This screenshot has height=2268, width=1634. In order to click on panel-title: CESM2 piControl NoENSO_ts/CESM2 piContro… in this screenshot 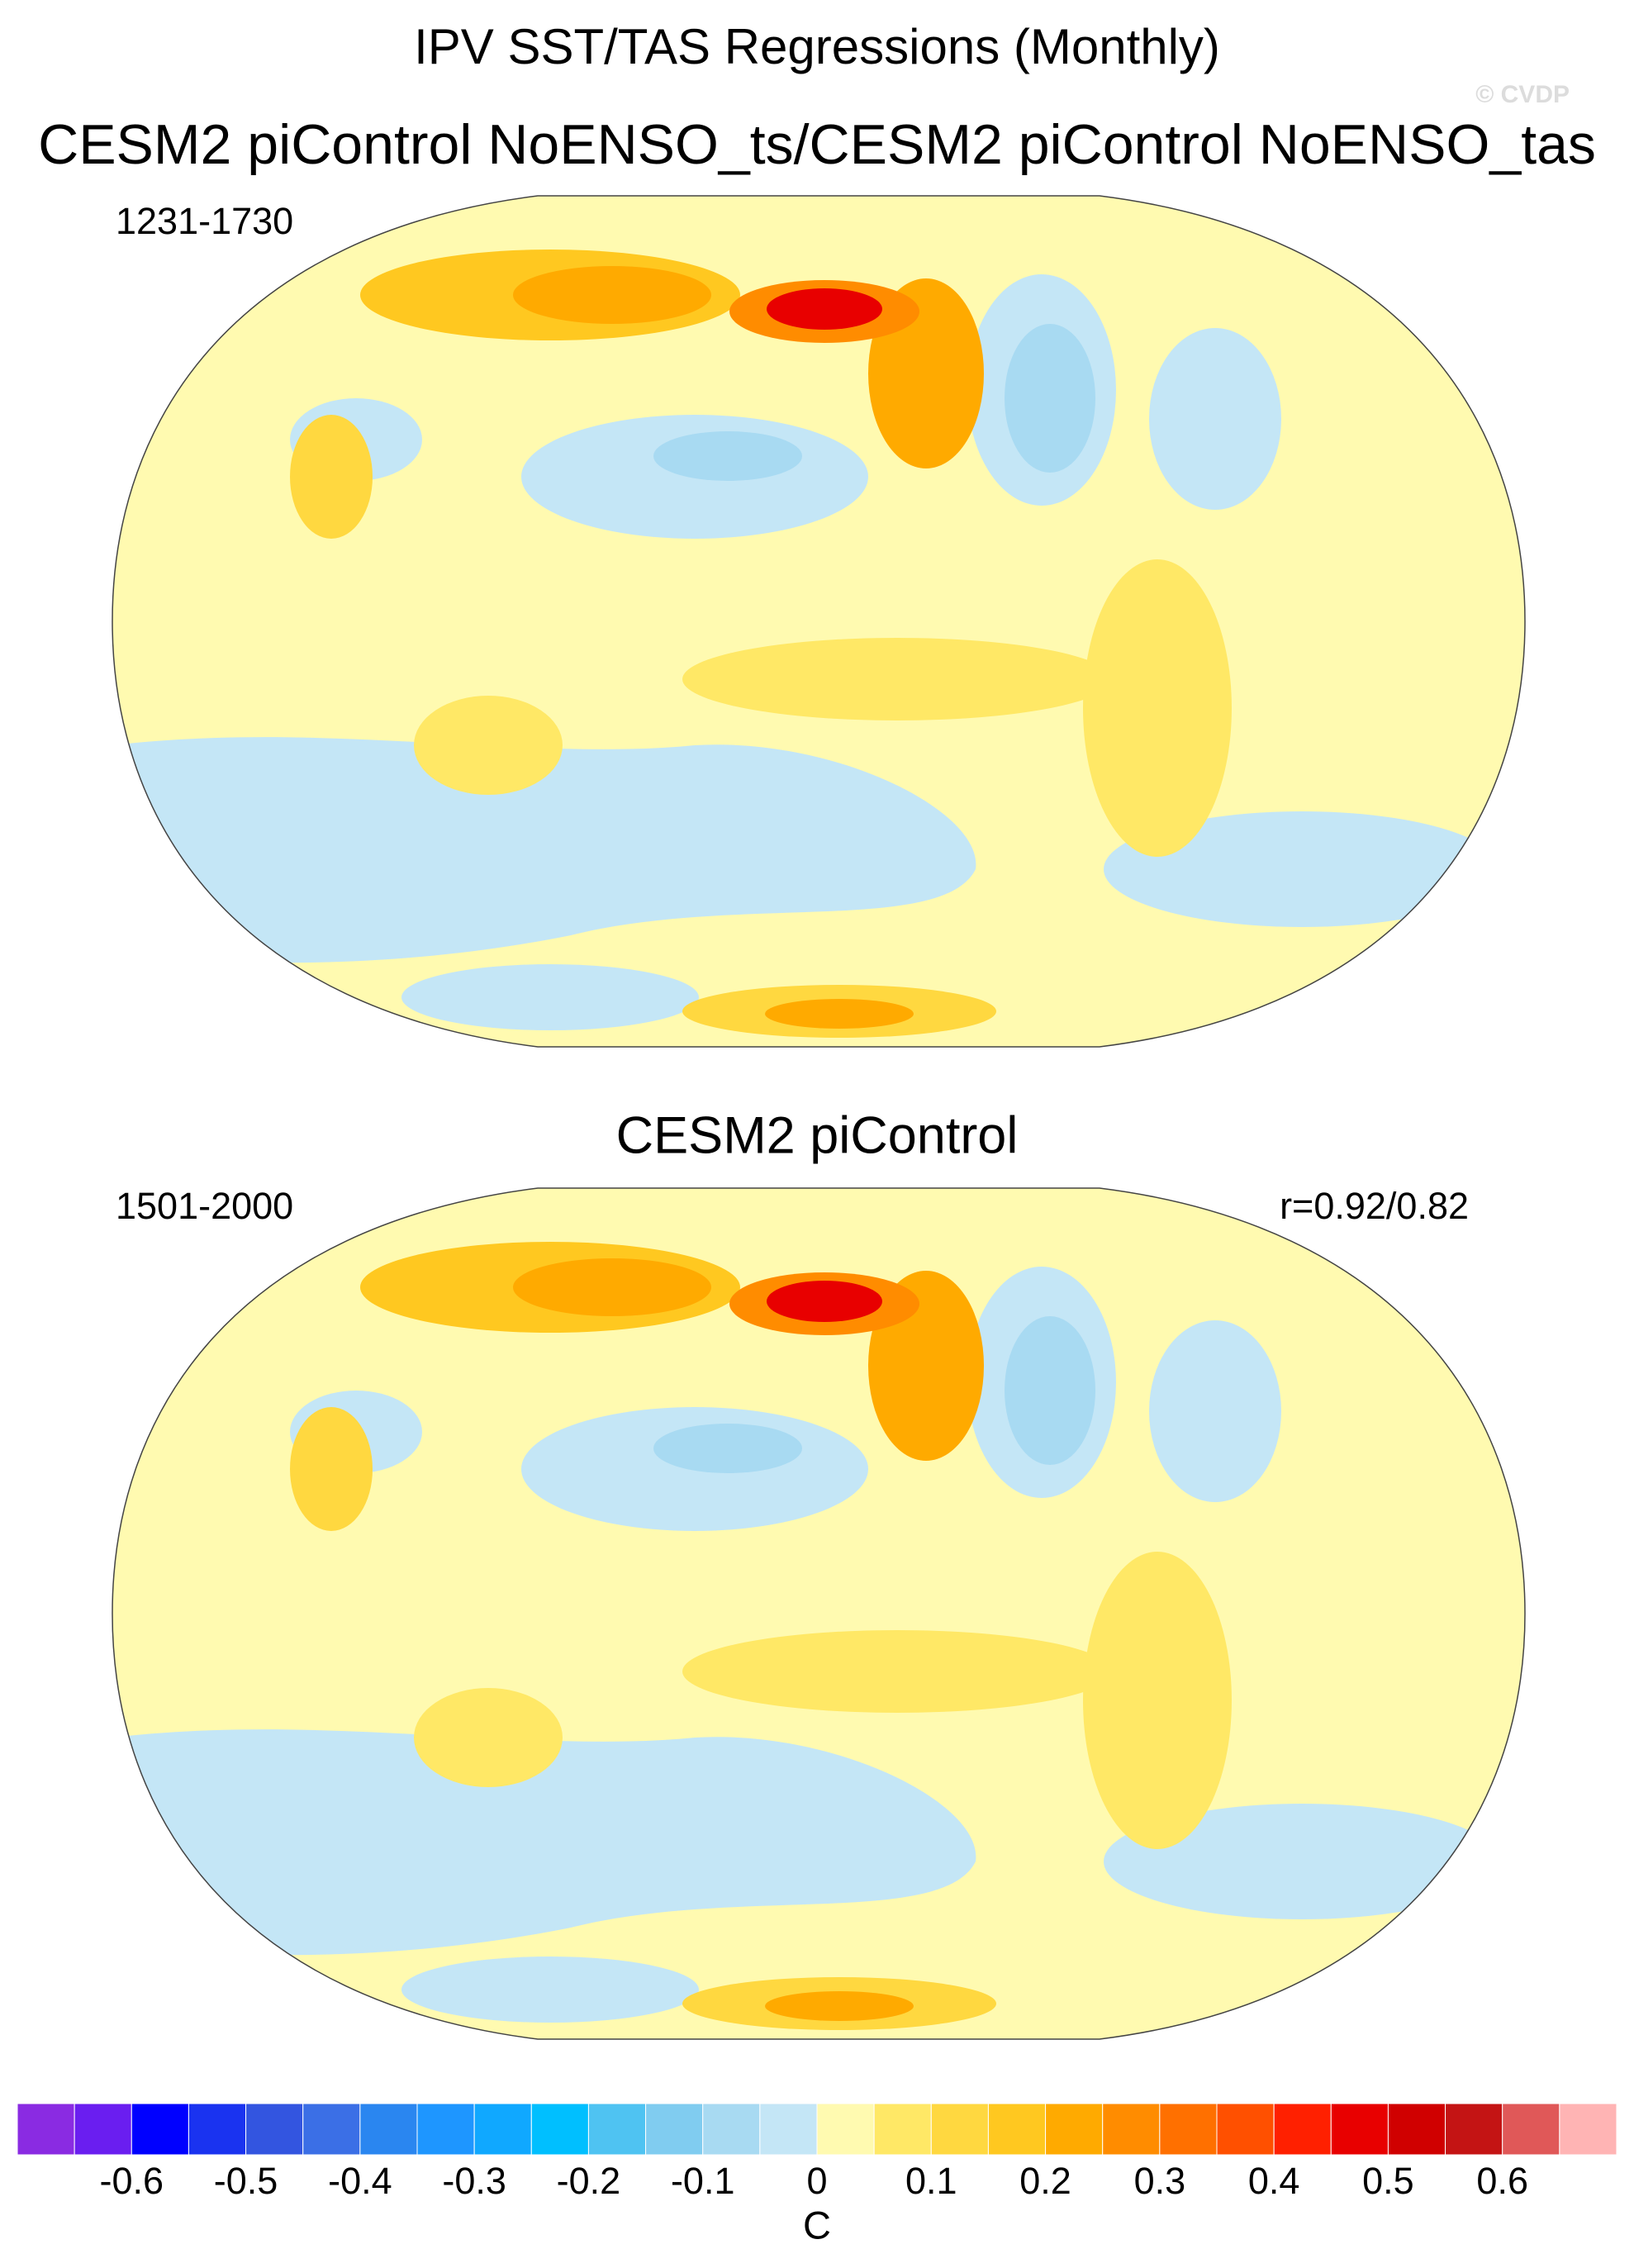, I will do `click(817, 144)`.